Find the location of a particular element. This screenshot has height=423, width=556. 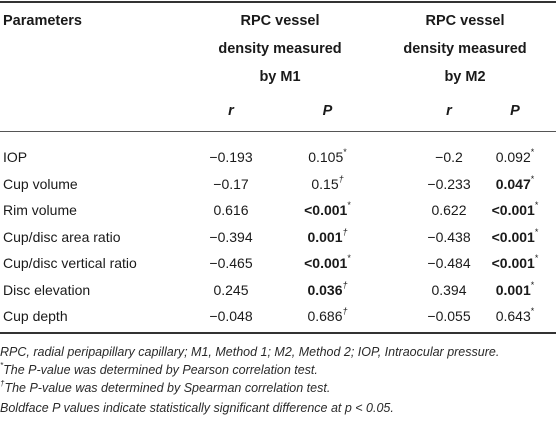

p-value: 0.15 is located at coordinates (325, 184).